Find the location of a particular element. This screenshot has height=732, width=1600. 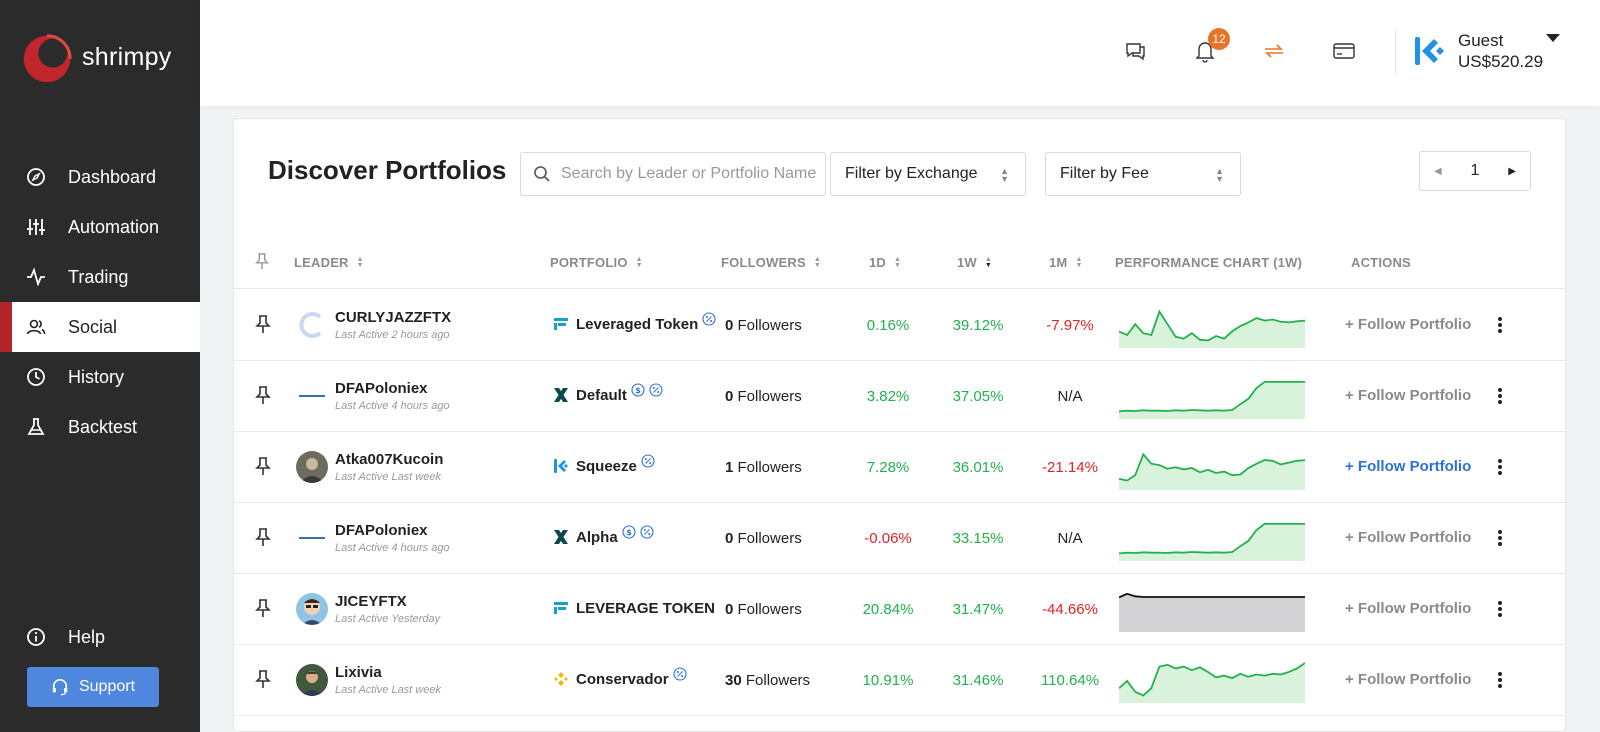

notification-badge: 12 is located at coordinates (1219, 39).